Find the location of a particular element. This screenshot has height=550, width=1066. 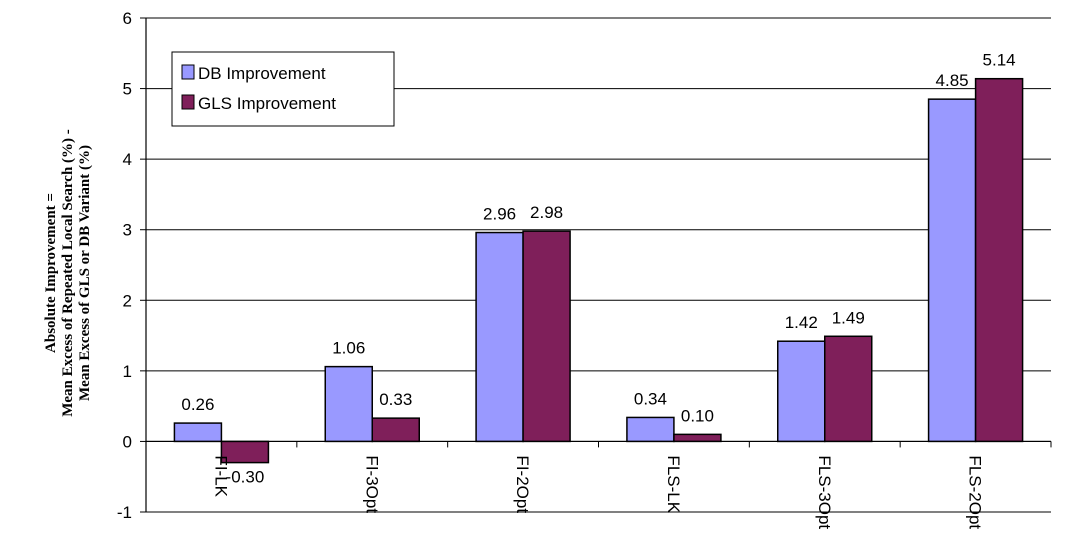

category-label: FI-3Opt is located at coordinates (371, 484).